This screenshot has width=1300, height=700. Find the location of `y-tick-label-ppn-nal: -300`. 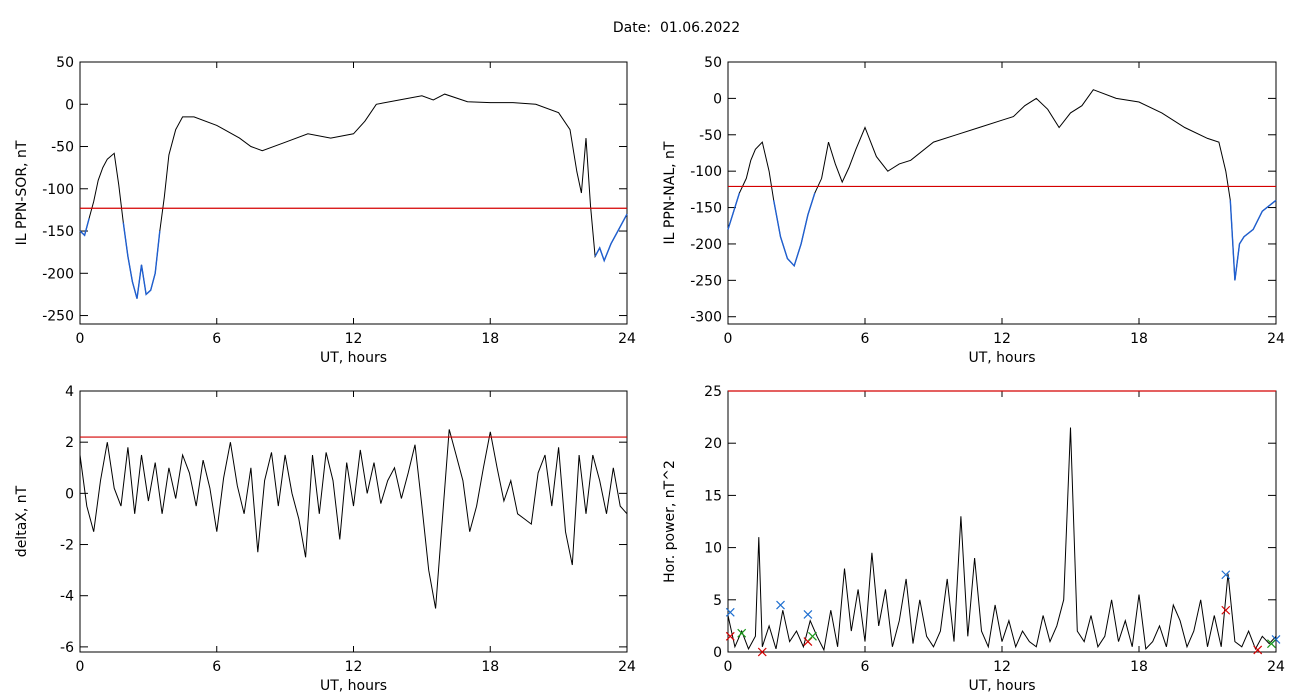

y-tick-label-ppn-nal: -300 is located at coordinates (706, 318).